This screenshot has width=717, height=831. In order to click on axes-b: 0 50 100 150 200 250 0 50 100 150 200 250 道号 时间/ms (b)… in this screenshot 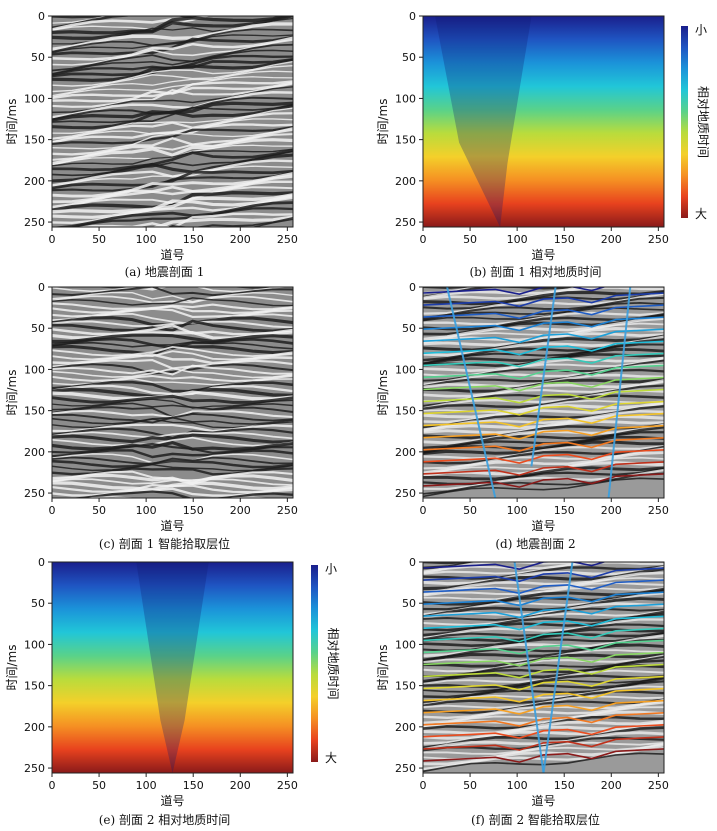, I will do `click(522, 144)`.